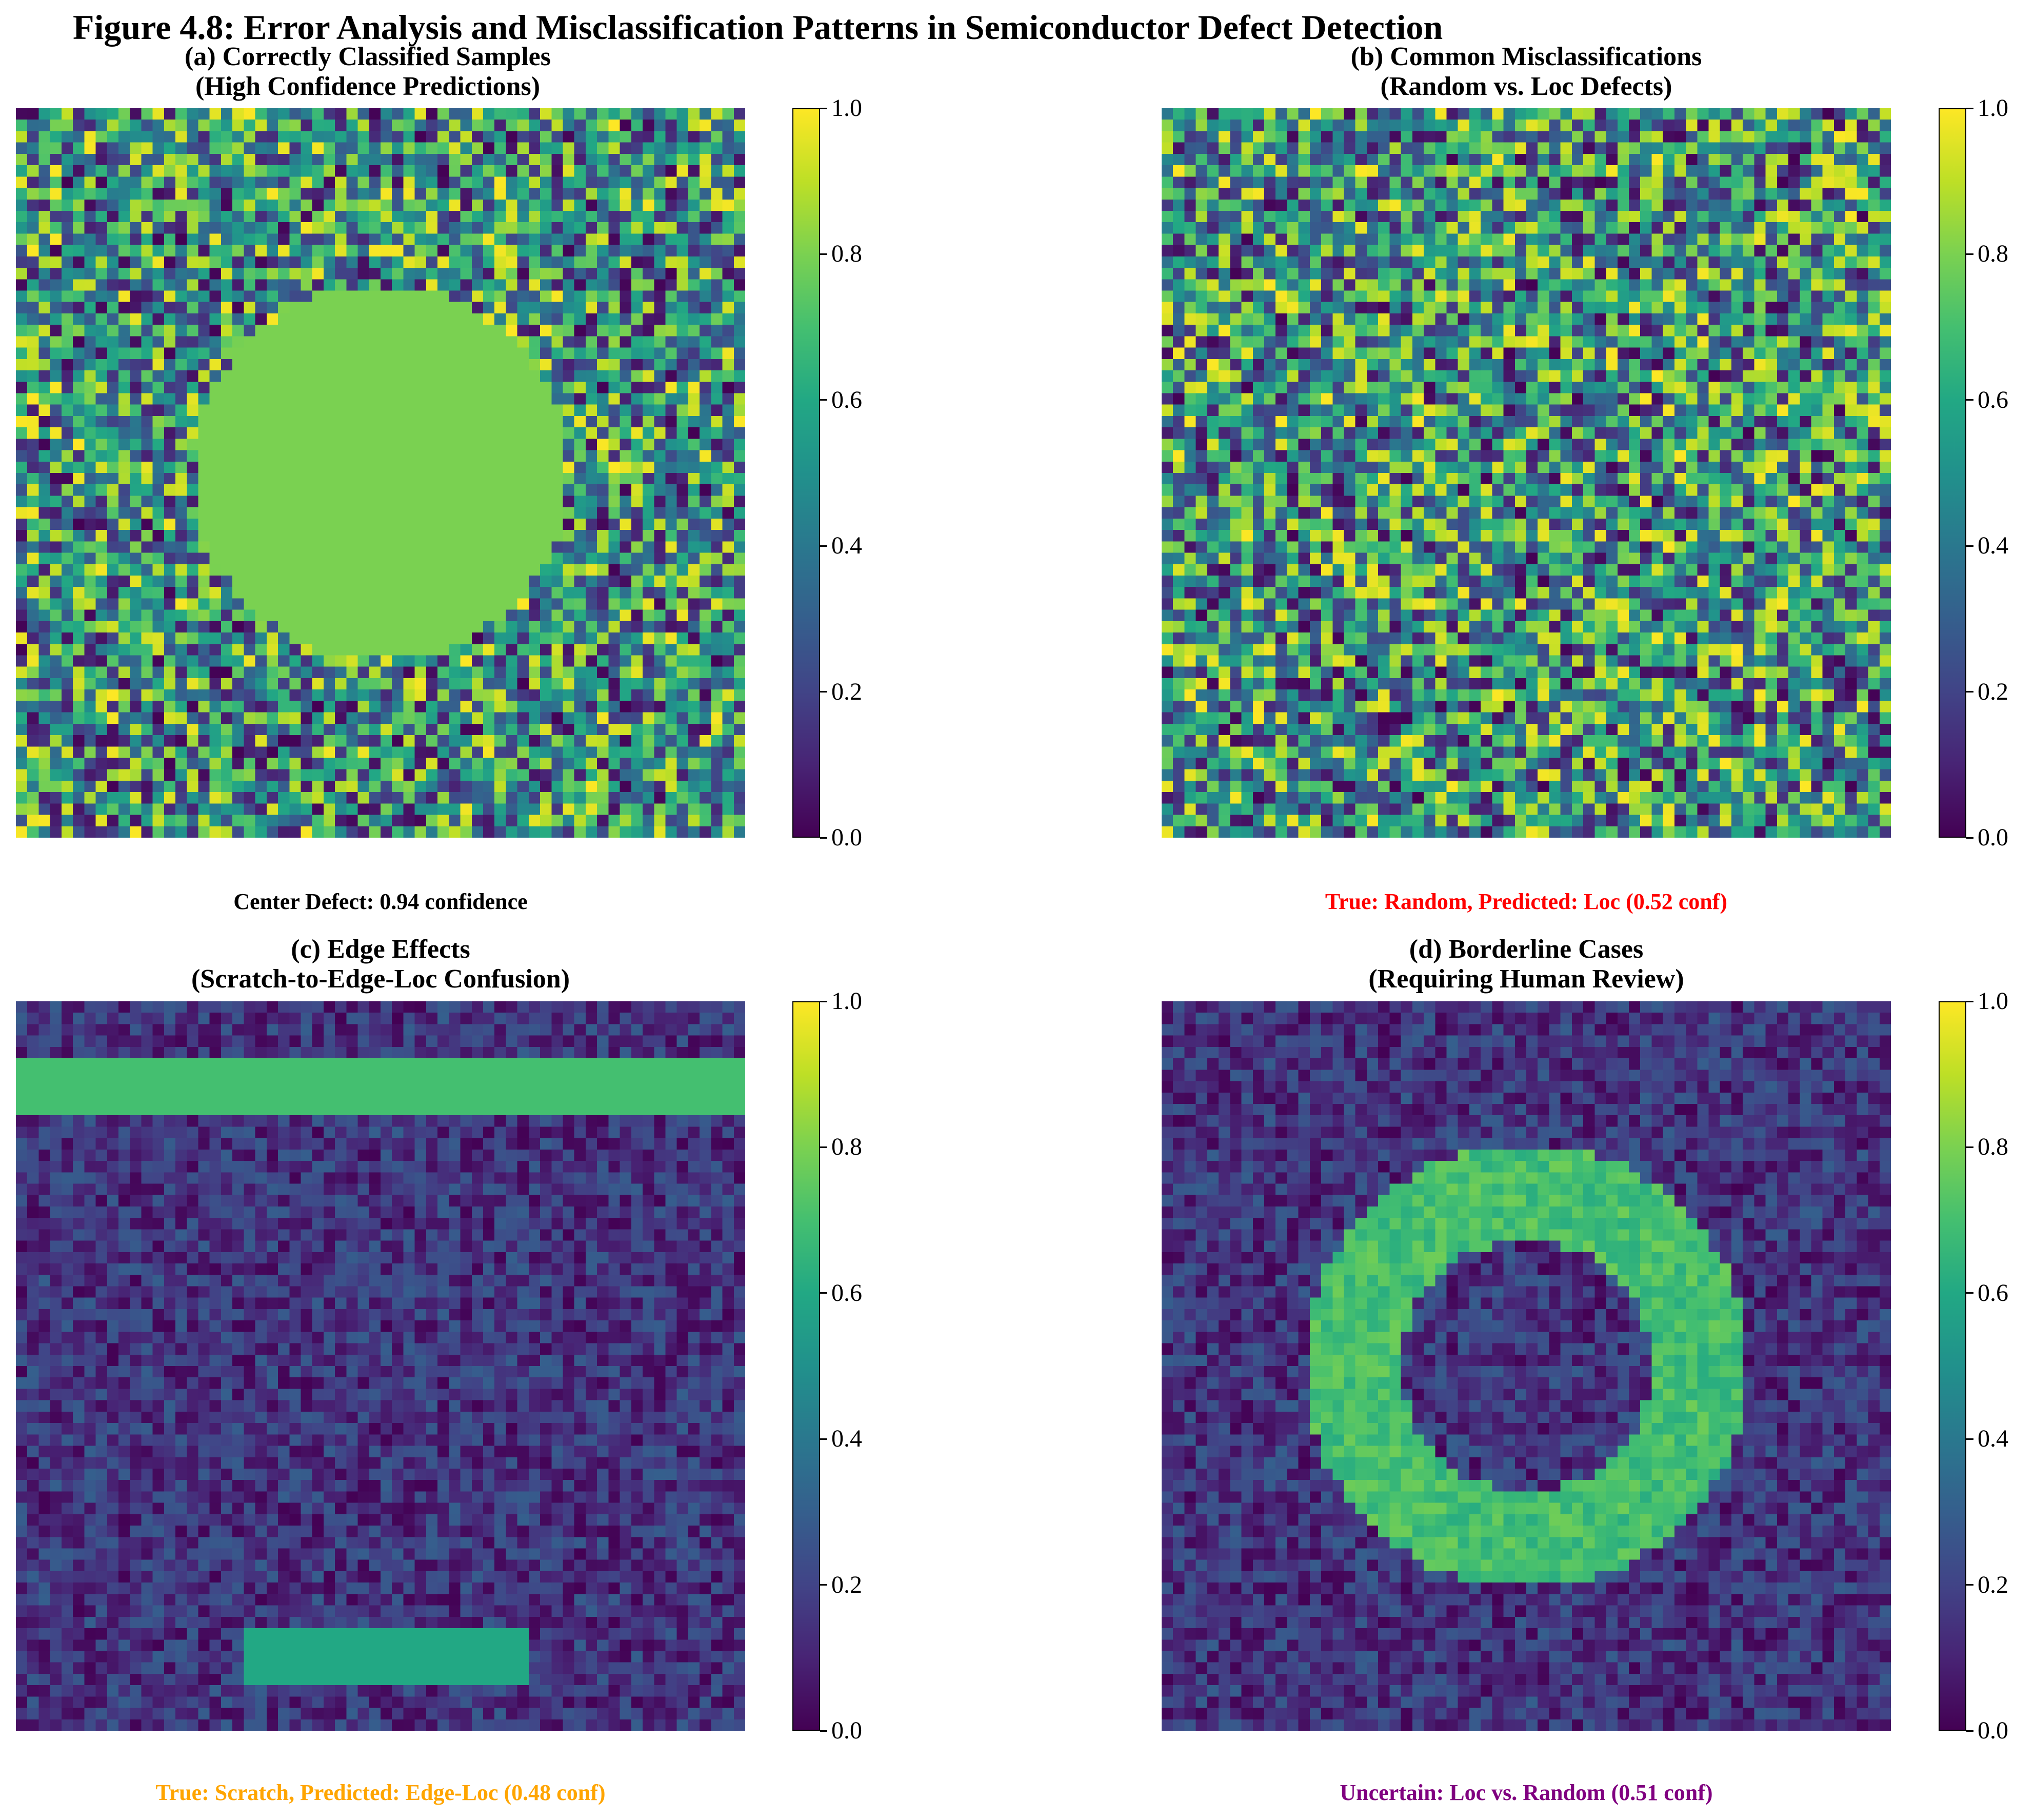 The width and height of the screenshot is (2034, 1820). Describe the element at coordinates (368, 86) in the screenshot. I see `panel-a-title-line2: (High Confidence Predictions)` at that location.